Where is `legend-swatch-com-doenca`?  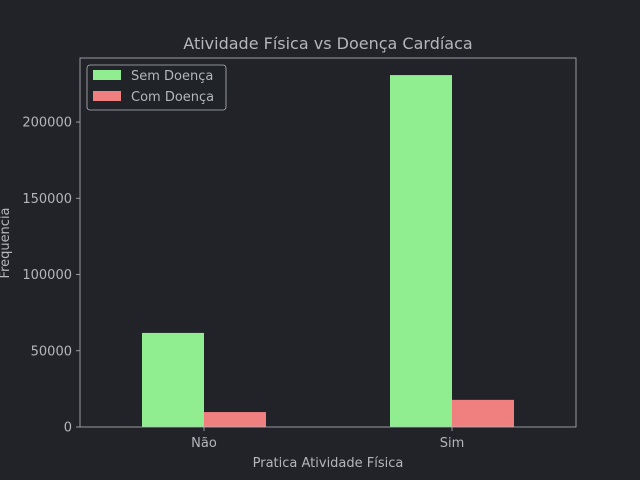
legend-swatch-com-doenca is located at coordinates (107, 96).